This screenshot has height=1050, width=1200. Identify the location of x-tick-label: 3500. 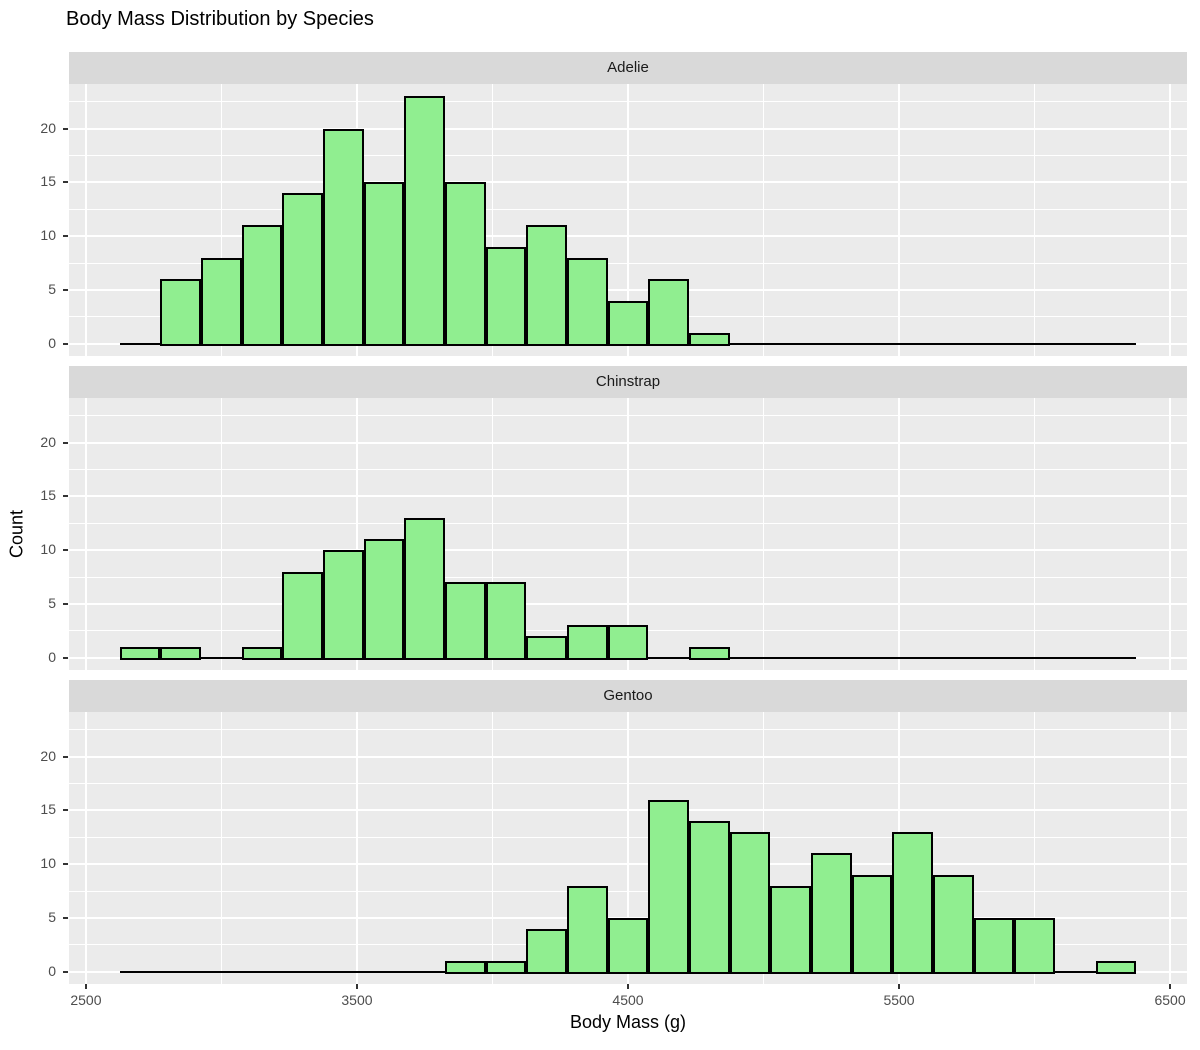
(357, 1000).